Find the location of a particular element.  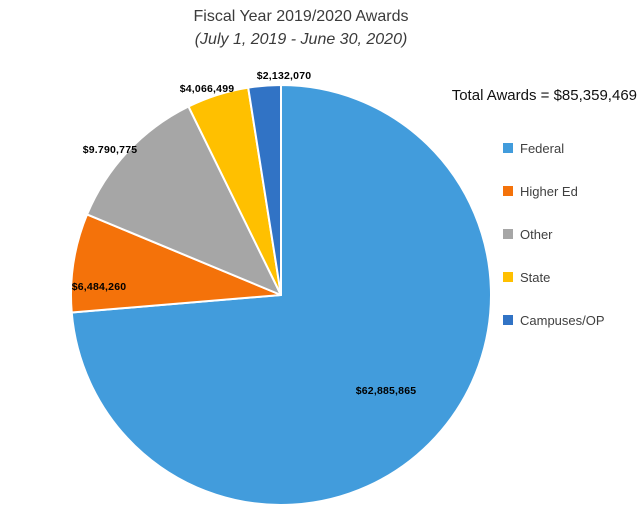

legend-label: State is located at coordinates (535, 277).